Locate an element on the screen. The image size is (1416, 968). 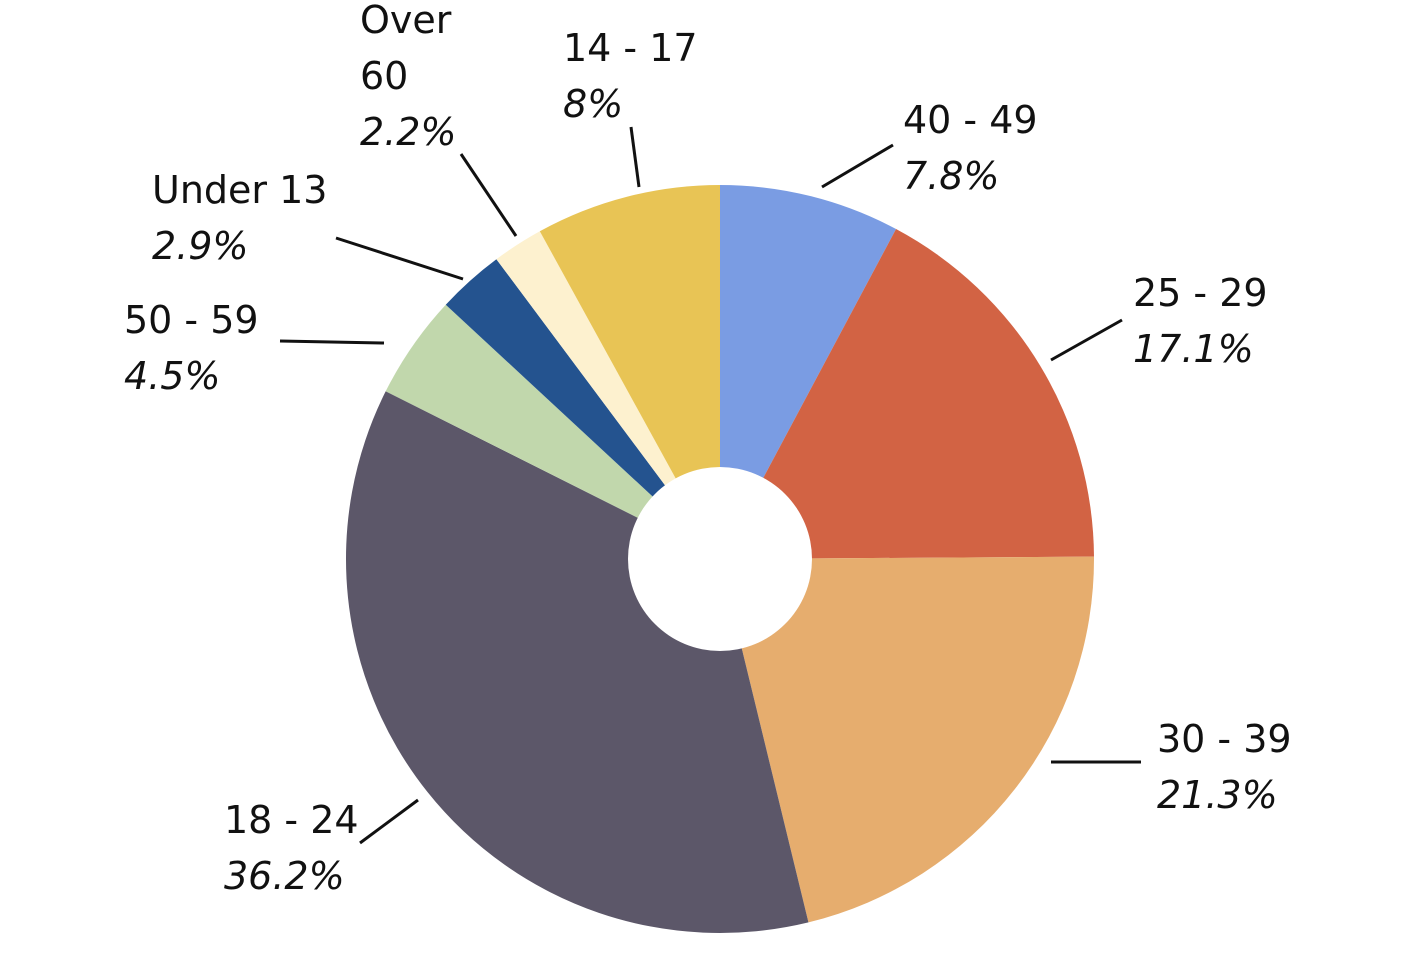
slice-label-line: 50 - 59 is located at coordinates (191, 320).